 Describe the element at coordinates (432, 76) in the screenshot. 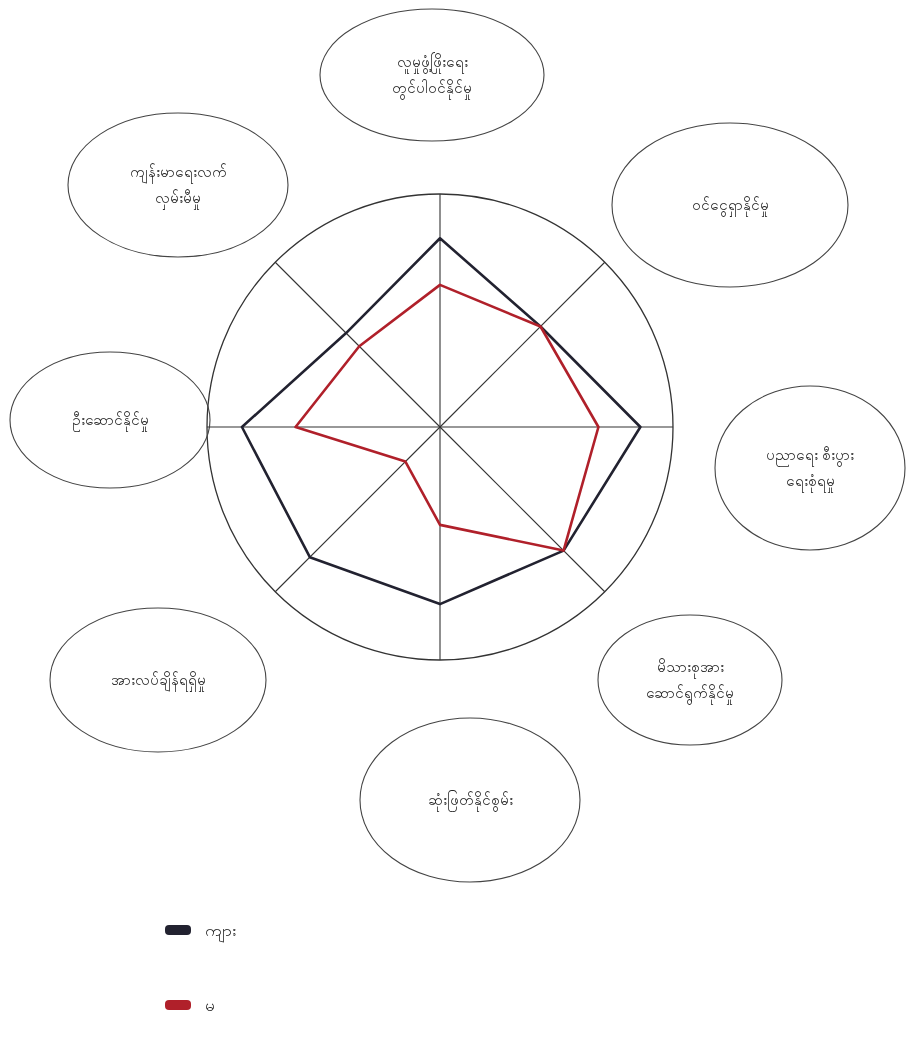

I see `spoke-label: လူမှုဖွံ့ဖြိုးရေး တွင်ပါဝင်နိုင်မှု` at that location.